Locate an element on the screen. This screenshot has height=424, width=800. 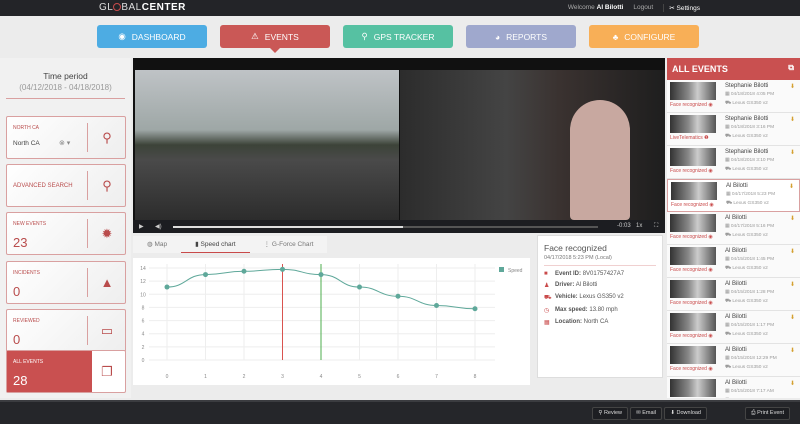
new-events-label: NEW EVENTS is located at coordinates (30, 224).